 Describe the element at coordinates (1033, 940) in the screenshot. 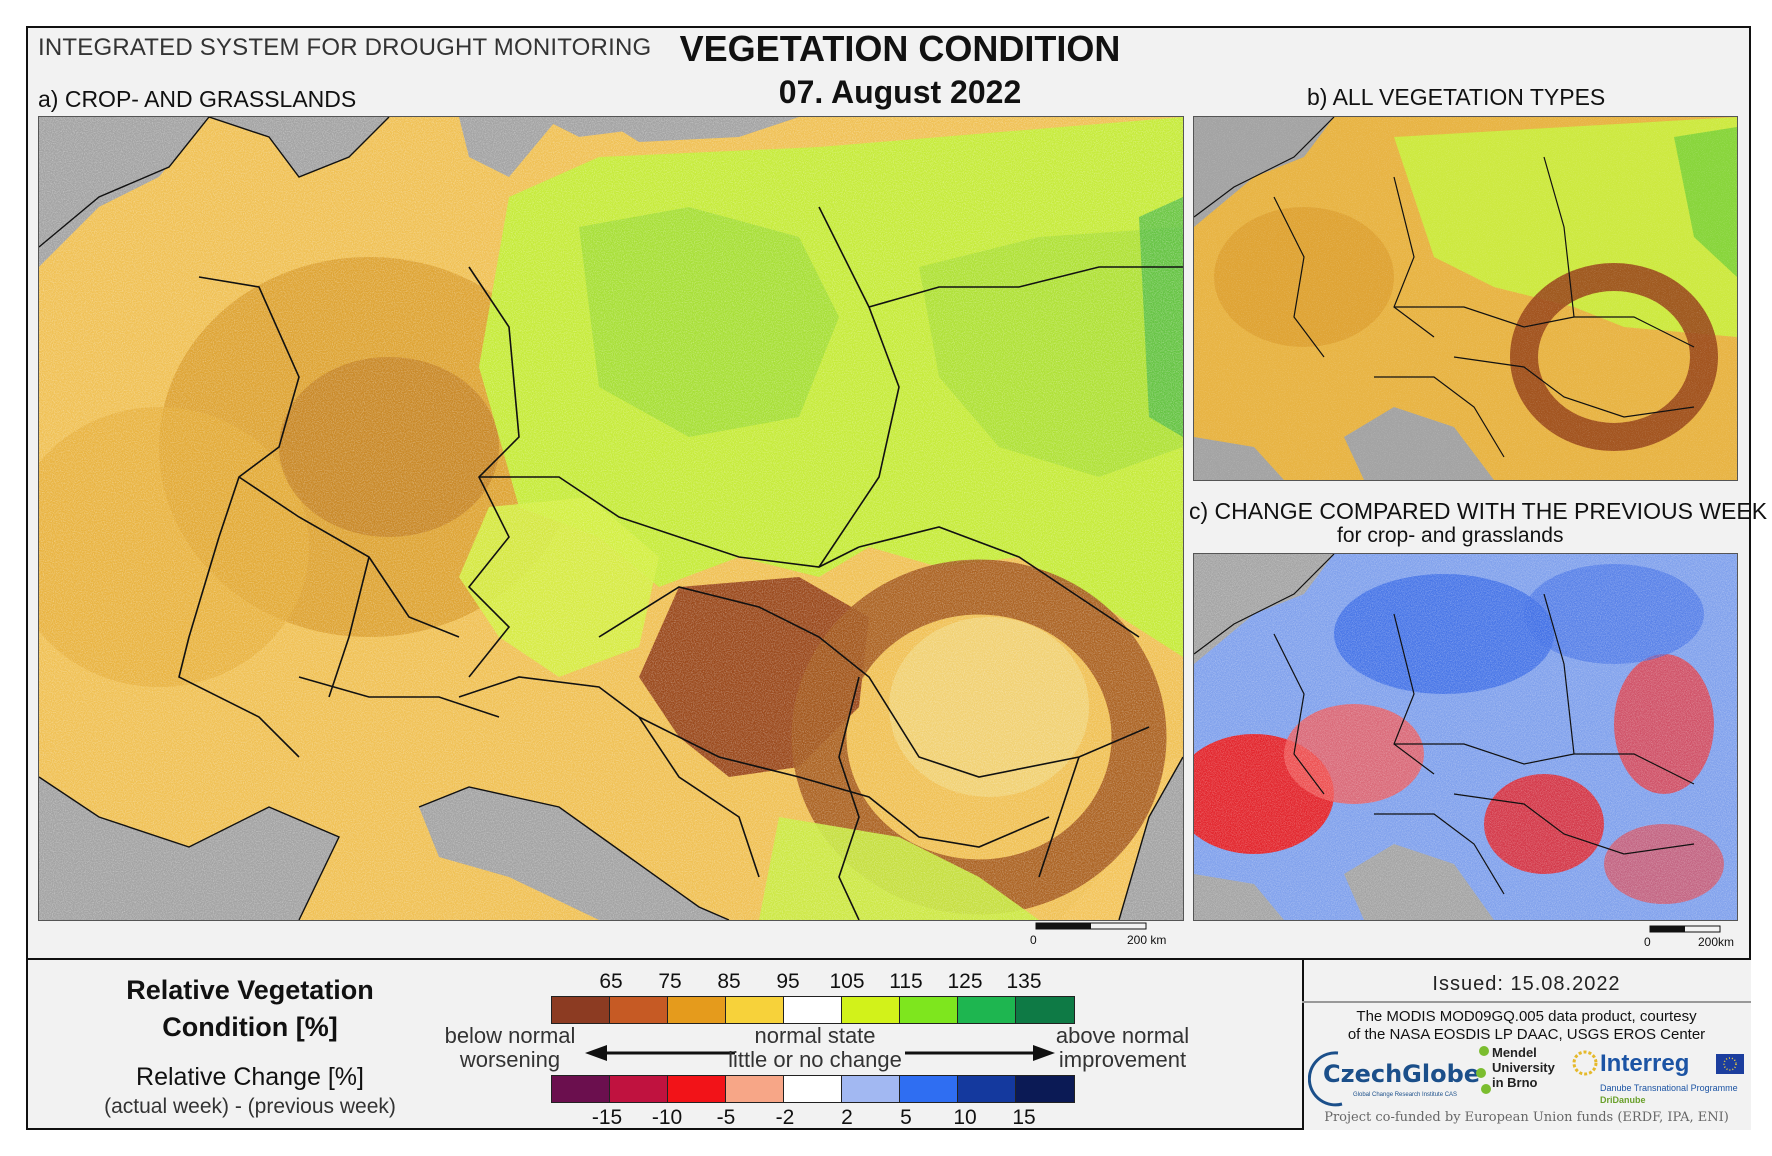

I see `scale-zero: 0` at that location.